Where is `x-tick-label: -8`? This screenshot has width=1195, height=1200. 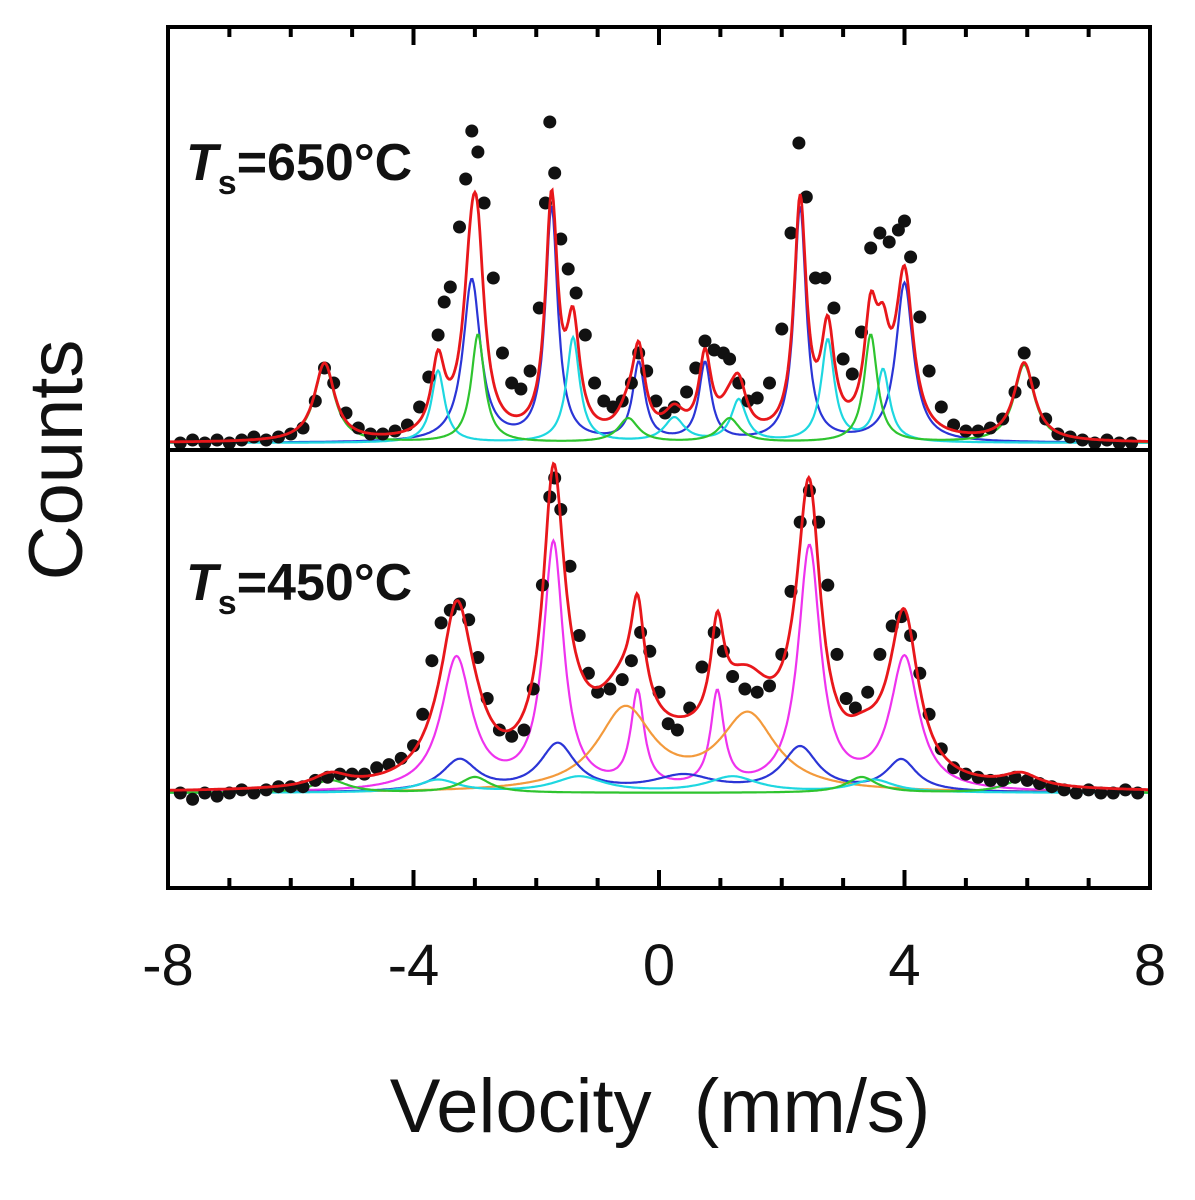
x-tick-label: -8 is located at coordinates (168, 965).